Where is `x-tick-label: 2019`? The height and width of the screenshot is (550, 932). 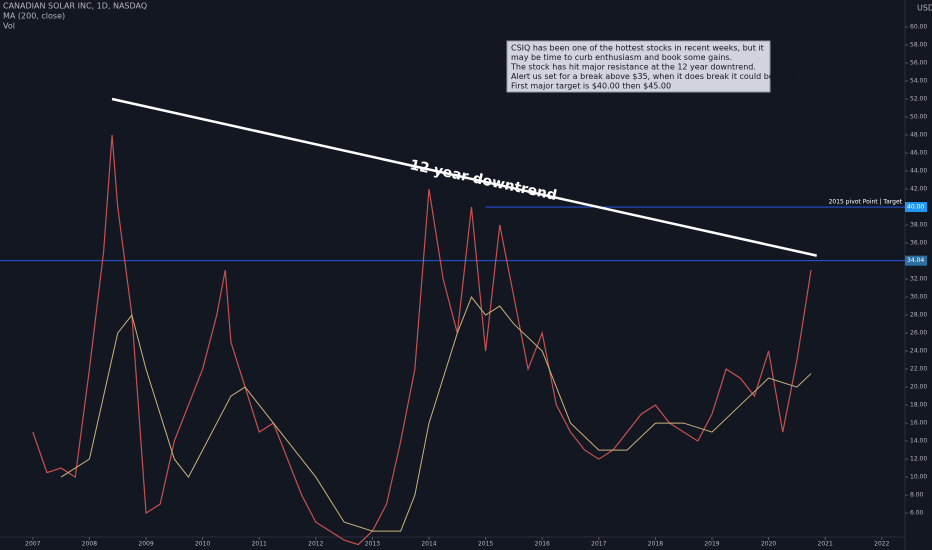 x-tick-label: 2019 is located at coordinates (711, 544).